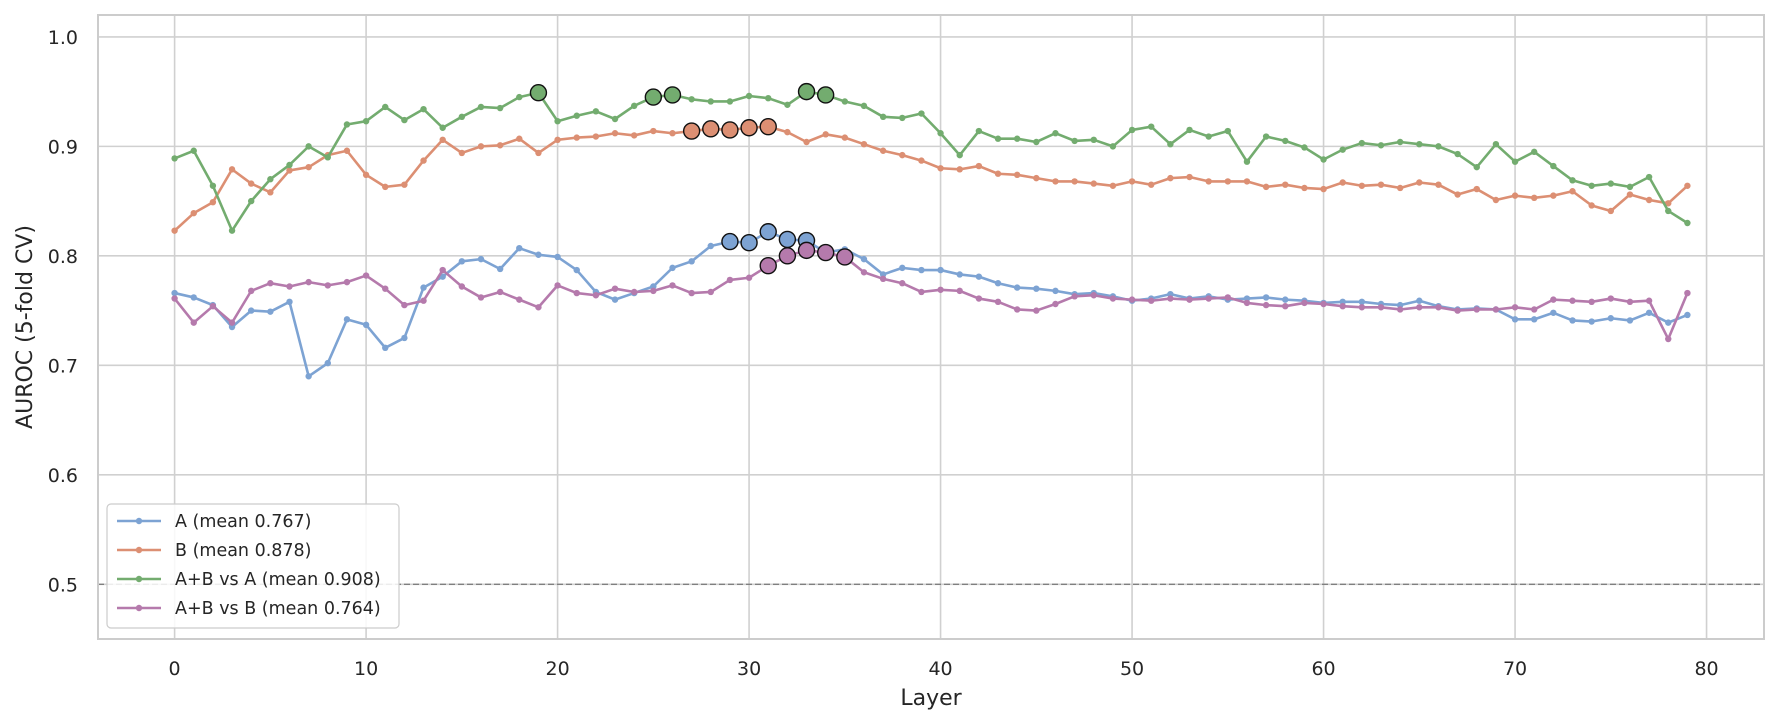 The width and height of the screenshot is (1775, 724). I want to click on x-tick-label: 20, so click(557, 669).